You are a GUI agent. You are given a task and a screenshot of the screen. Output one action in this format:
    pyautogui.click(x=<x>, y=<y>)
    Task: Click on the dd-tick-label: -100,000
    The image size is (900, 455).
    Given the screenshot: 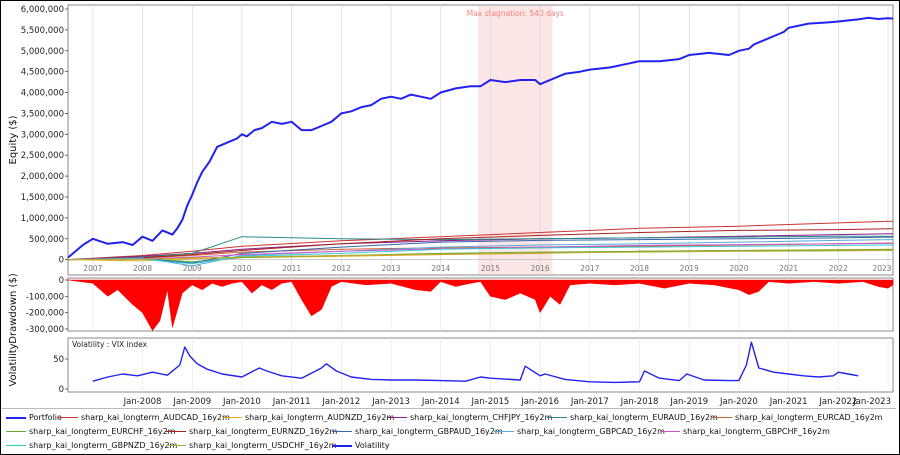 What is the action you would take?
    pyautogui.click(x=45, y=297)
    